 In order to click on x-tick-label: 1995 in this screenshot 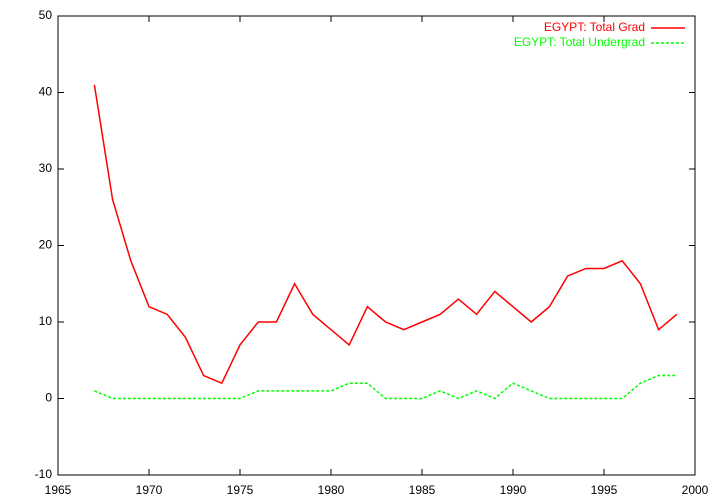, I will do `click(604, 490)`.